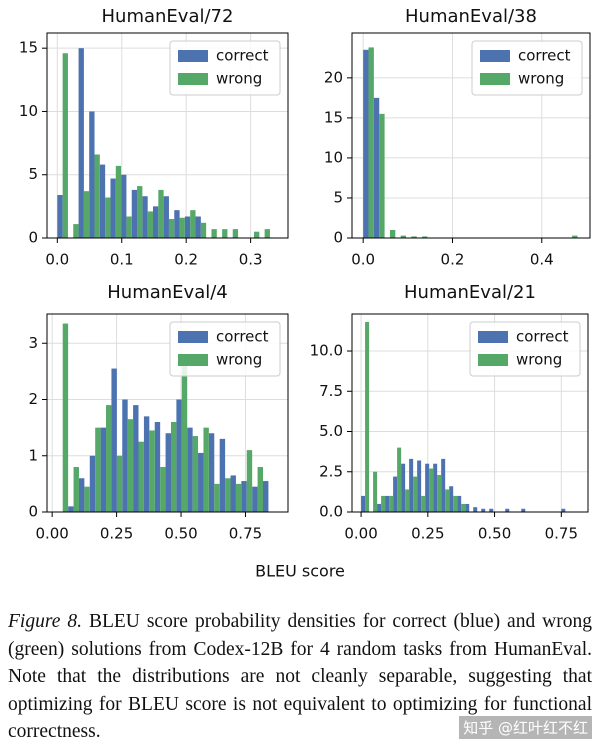 Image resolution: width=600 pixels, height=750 pixels. What do you see at coordinates (333, 77) in the screenshot?
I see `y-tick-label: 20` at bounding box center [333, 77].